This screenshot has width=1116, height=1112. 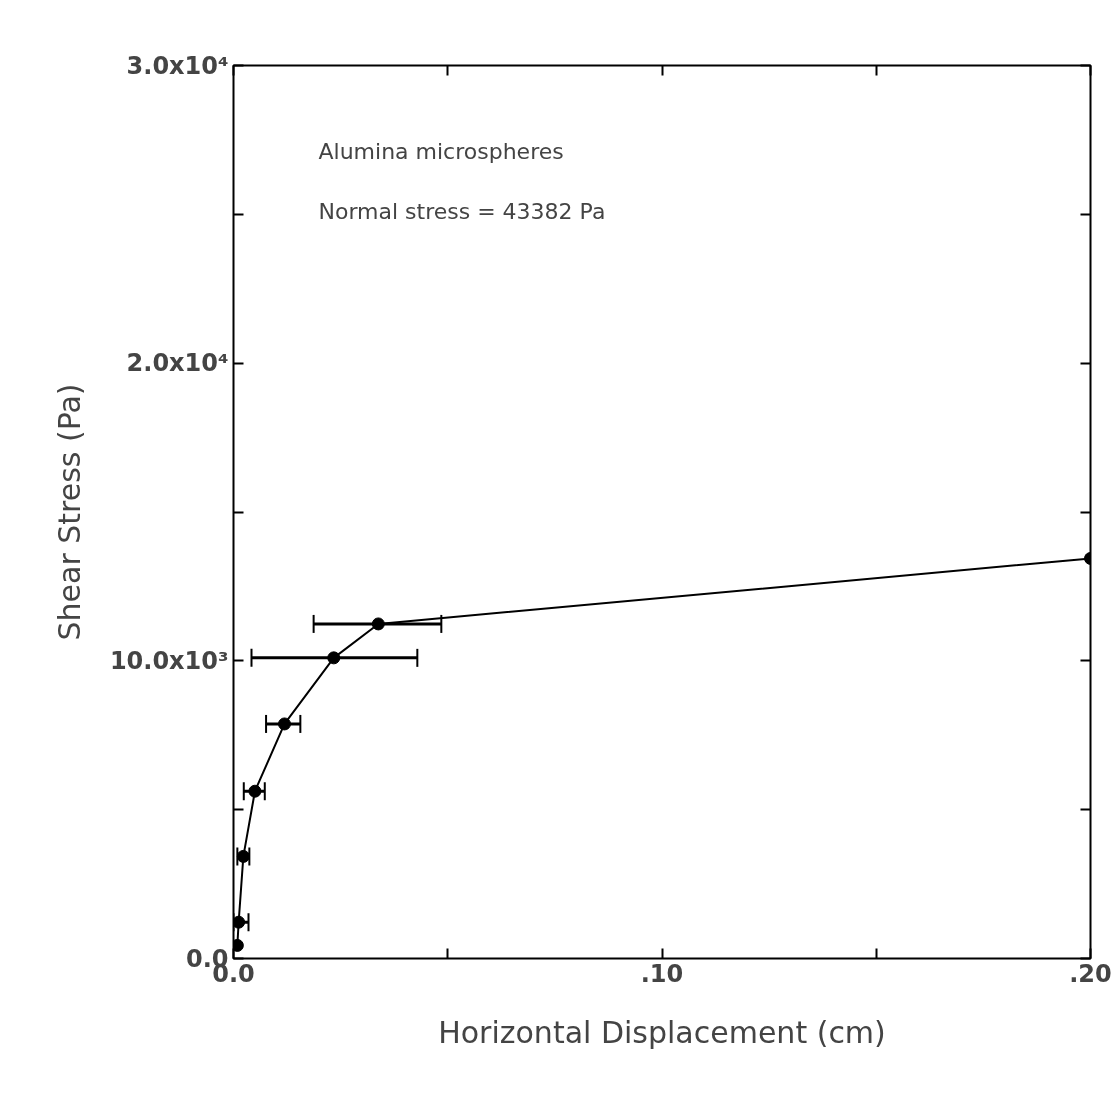 I want to click on annotation: Alumina microspheres, so click(x=441, y=151).